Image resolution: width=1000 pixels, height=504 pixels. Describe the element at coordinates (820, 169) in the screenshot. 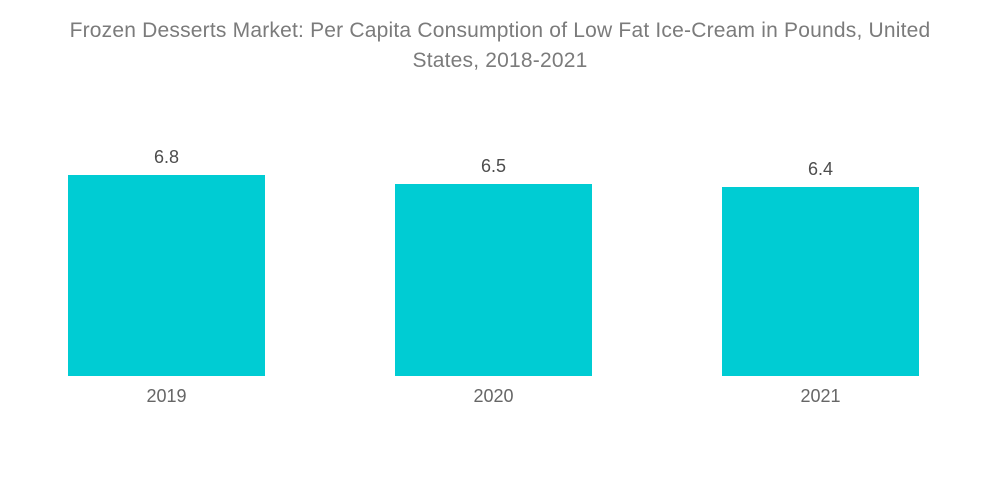

I see `bar-value-label-2021: 6.4` at that location.